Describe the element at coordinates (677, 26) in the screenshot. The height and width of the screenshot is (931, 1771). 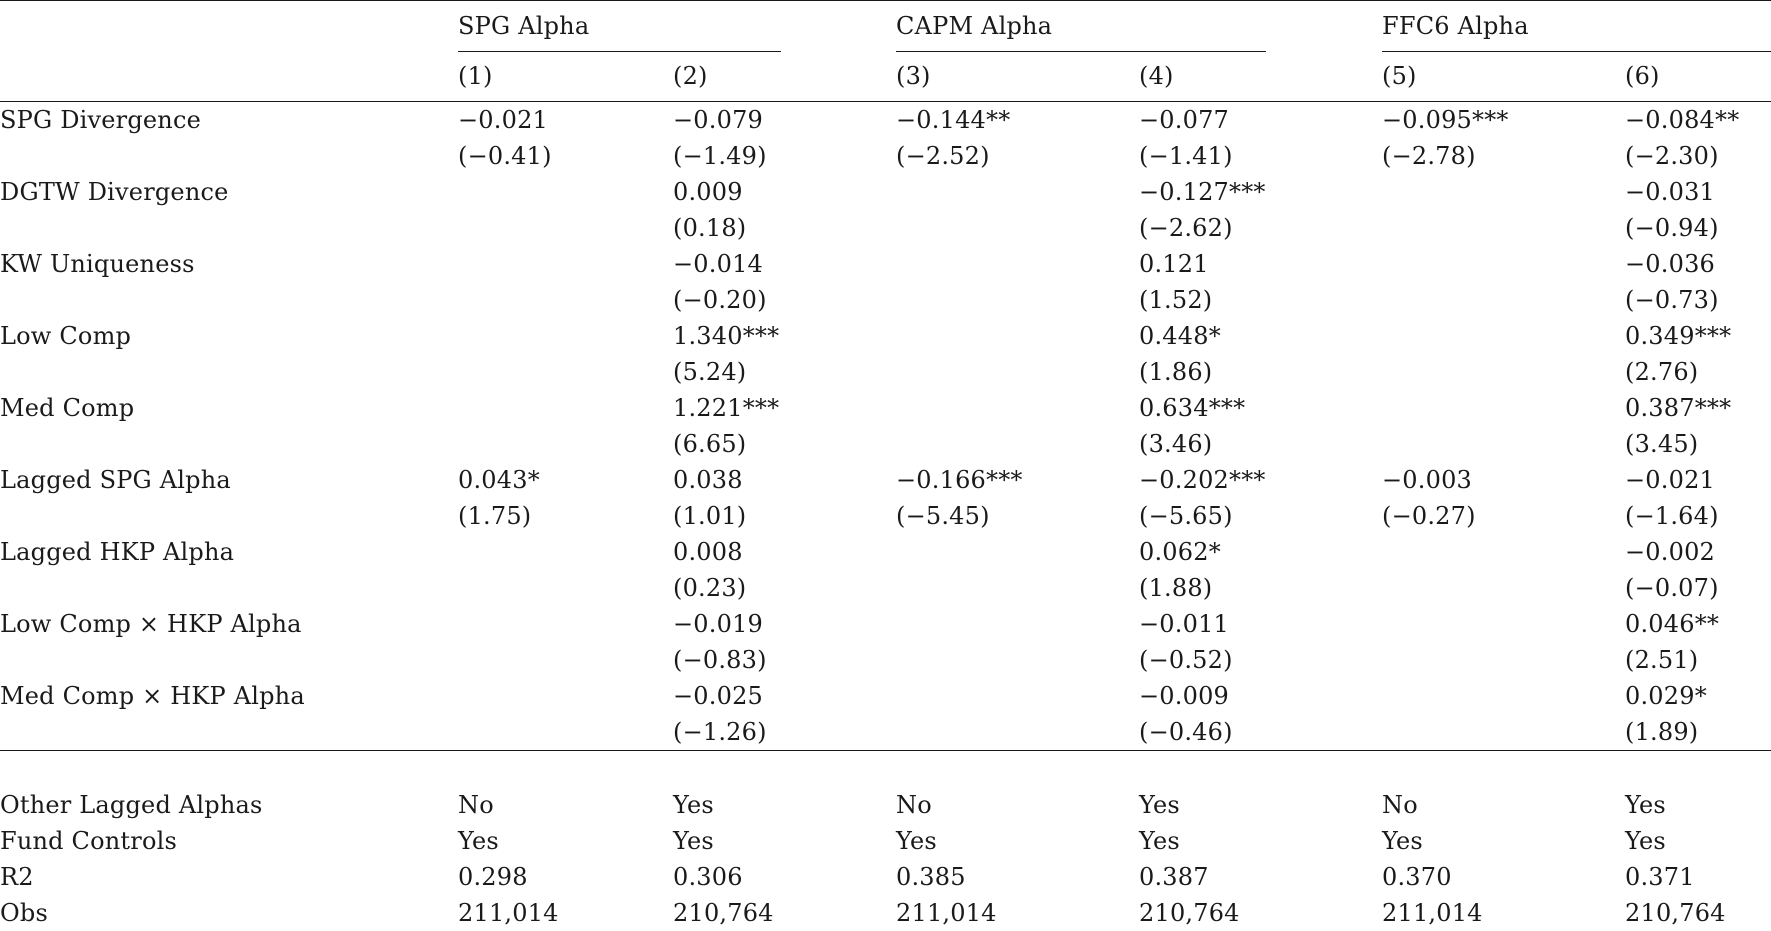
I see `group-header-spg-alpha: SPG Alpha` at that location.